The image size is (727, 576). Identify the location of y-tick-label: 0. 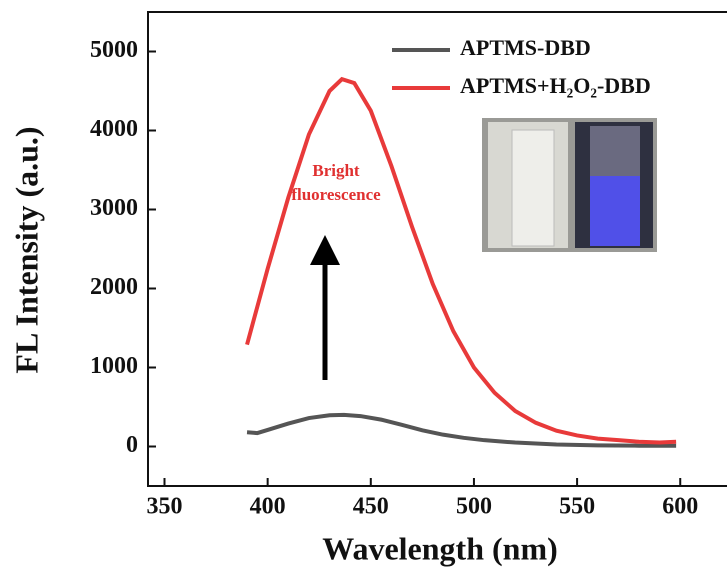
(132, 445).